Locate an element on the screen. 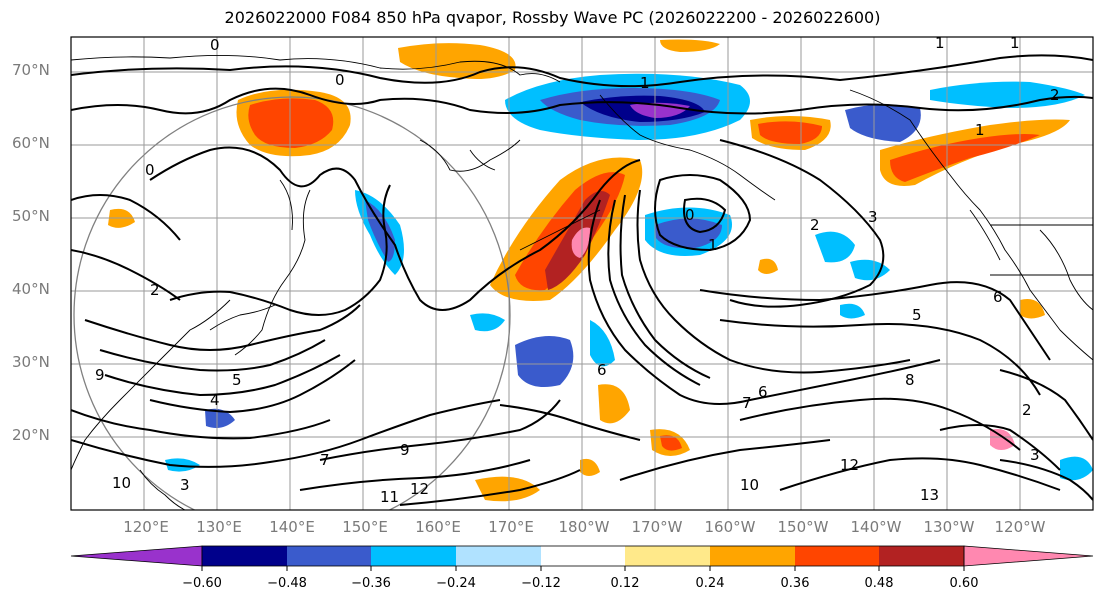 The image size is (1105, 604). lat-label: 50°N is located at coordinates (31, 216).